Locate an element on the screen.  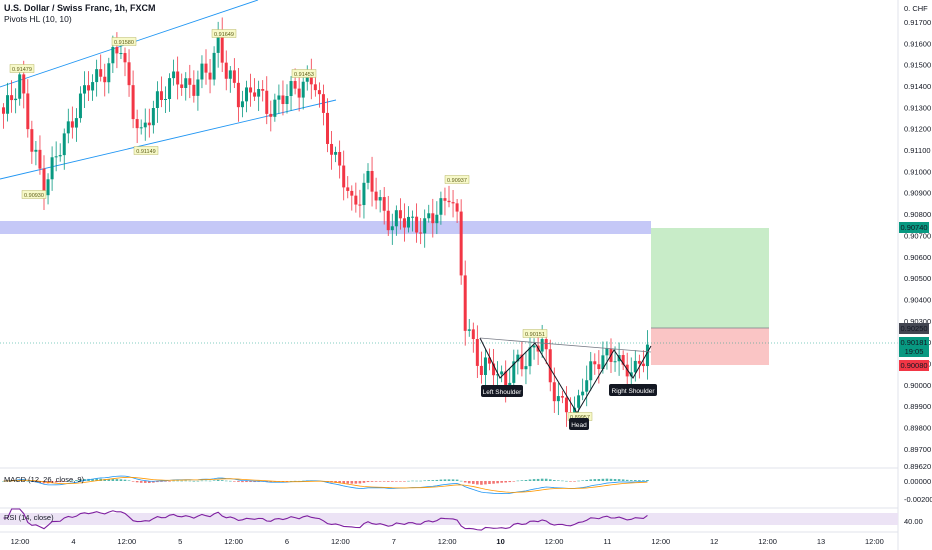
time-axis-label: 10 is located at coordinates (500, 541).